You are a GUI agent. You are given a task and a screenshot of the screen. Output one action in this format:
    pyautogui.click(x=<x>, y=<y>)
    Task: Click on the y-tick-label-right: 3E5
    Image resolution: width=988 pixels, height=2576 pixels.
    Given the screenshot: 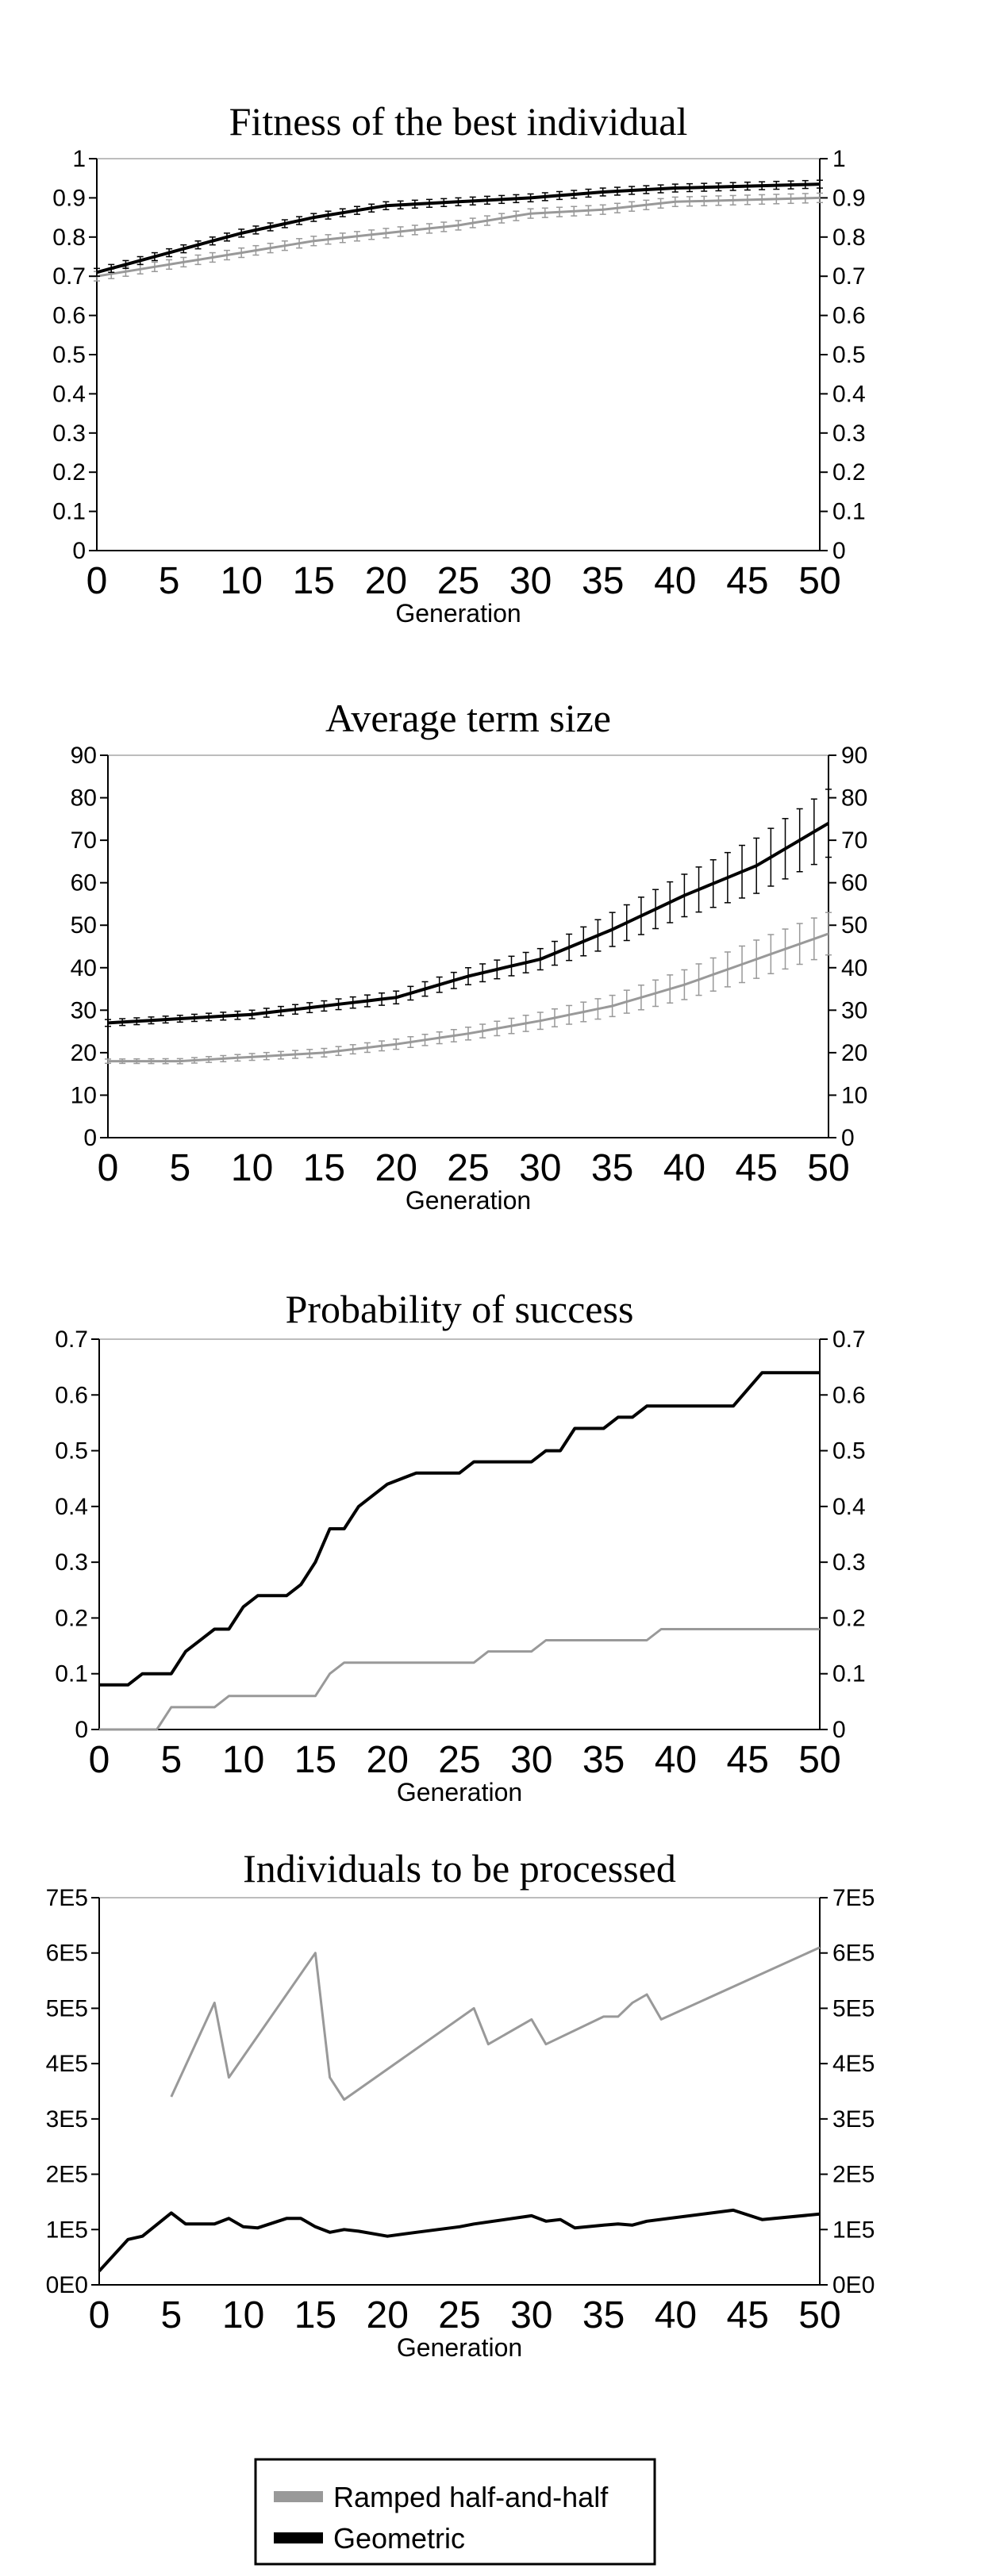 What is the action you would take?
    pyautogui.click(x=853, y=2119)
    